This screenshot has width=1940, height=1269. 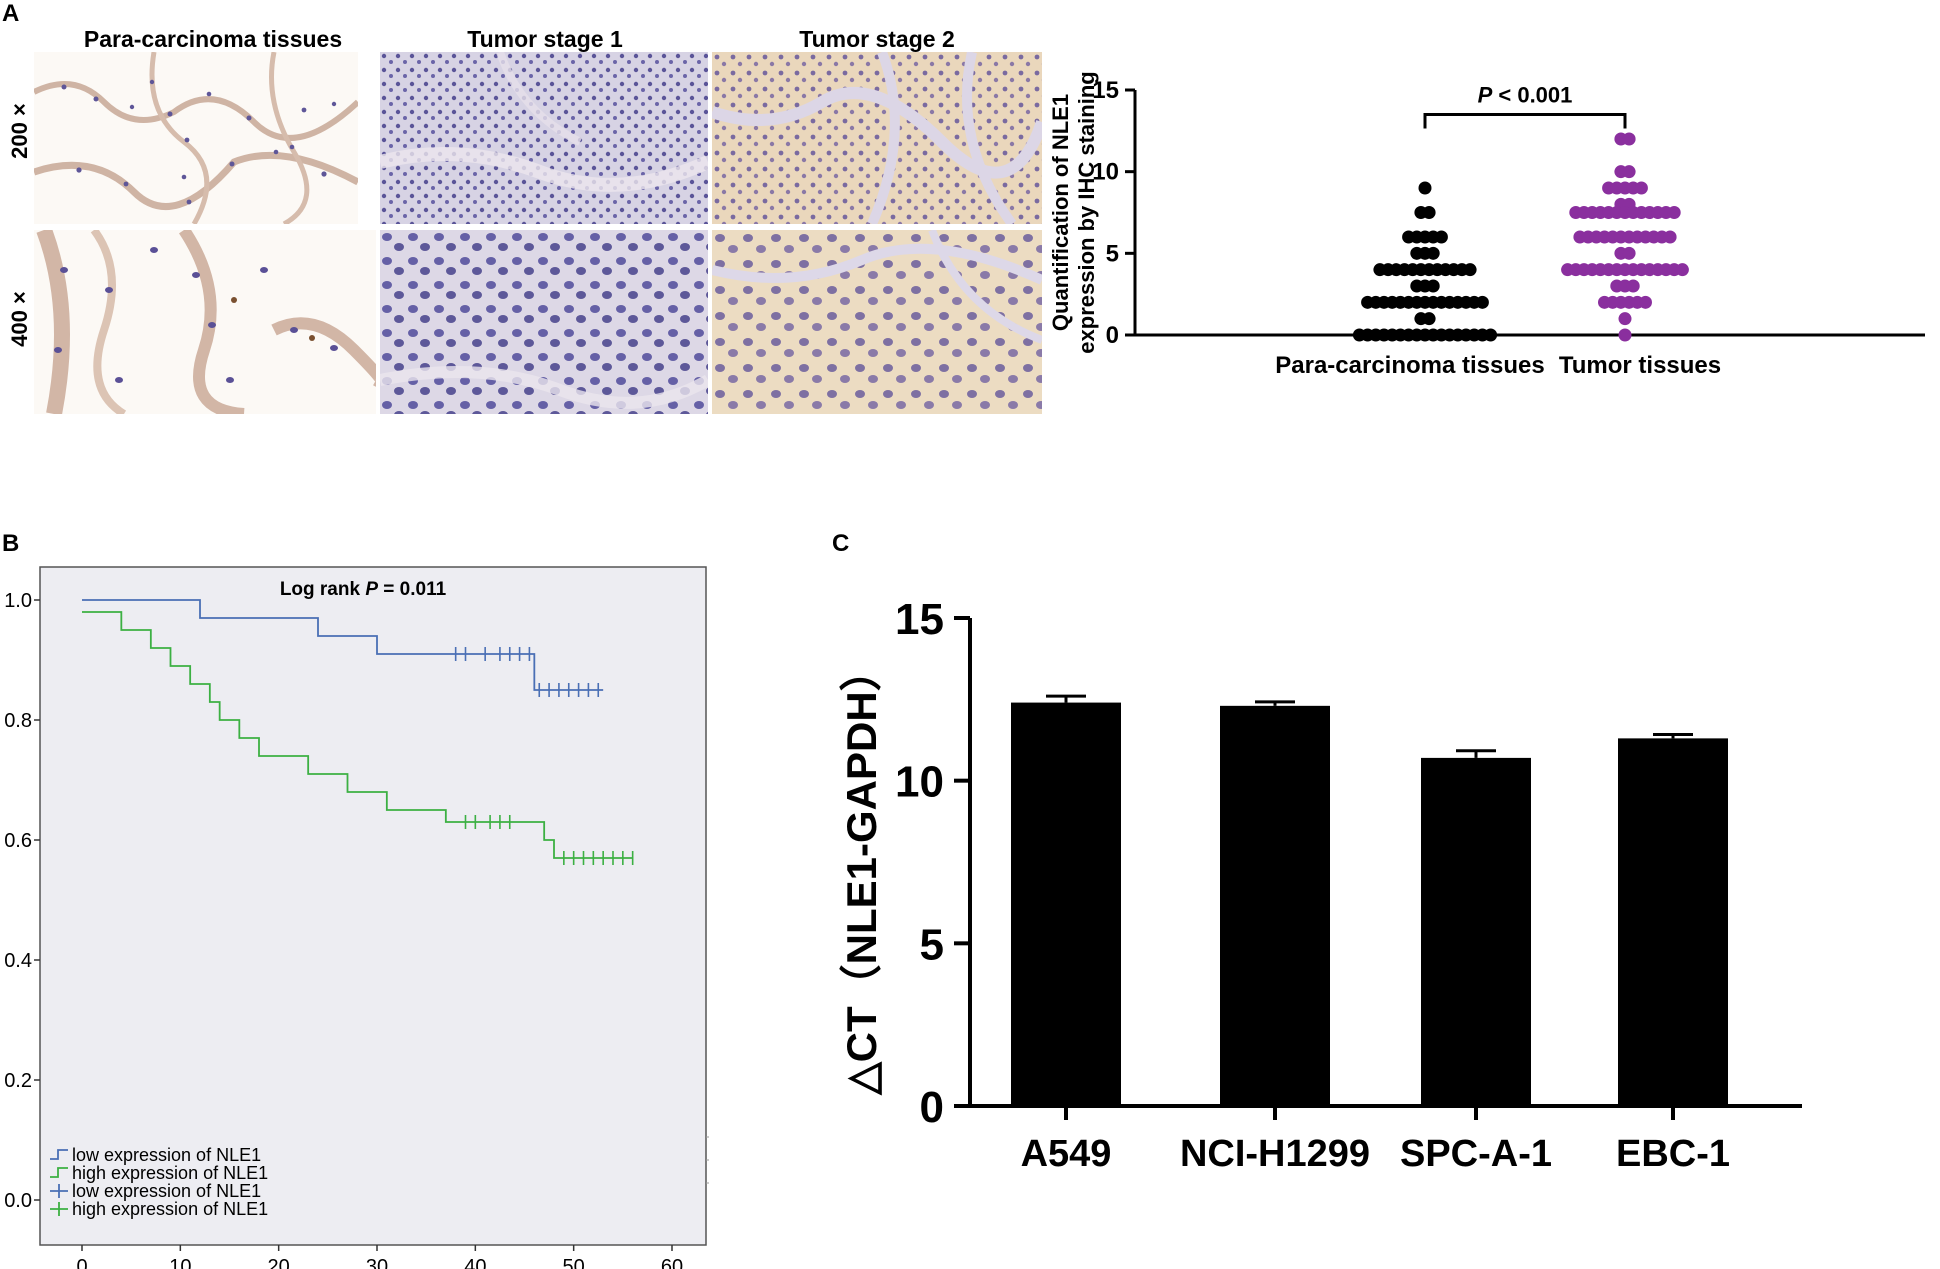 What do you see at coordinates (574, 1262) in the screenshot?
I see `x-tick-label: 50` at bounding box center [574, 1262].